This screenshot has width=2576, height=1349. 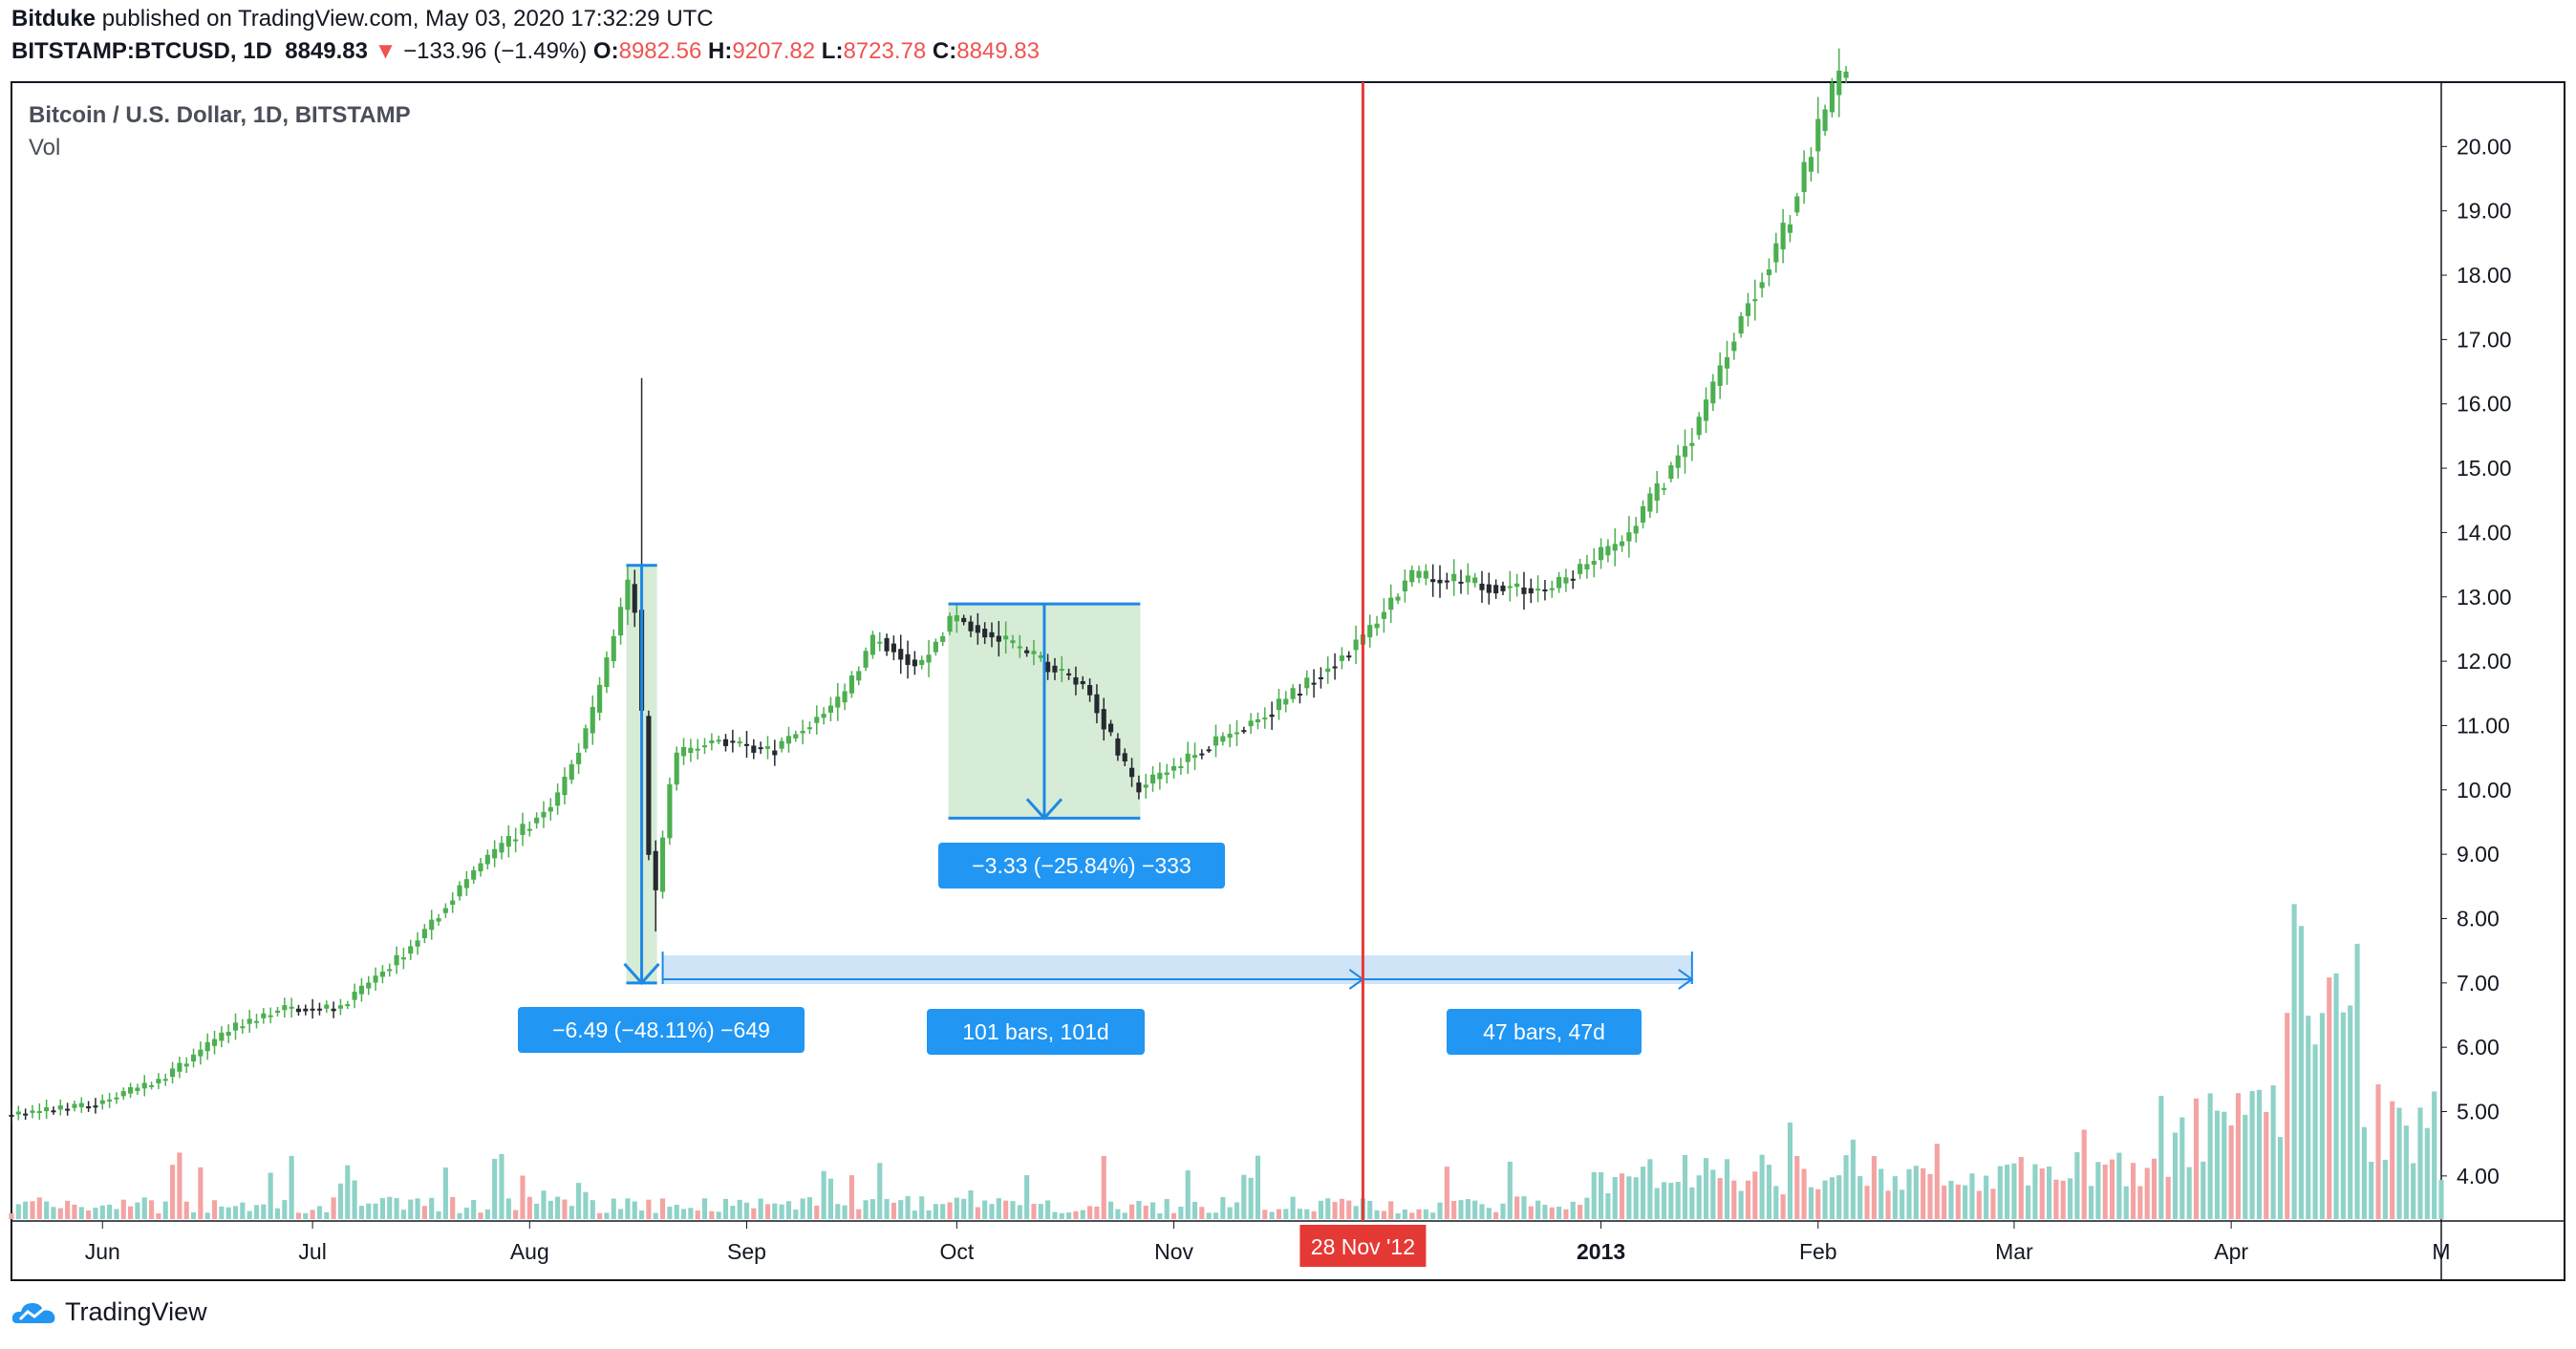 What do you see at coordinates (774, 51) in the screenshot?
I see `high-value: 9207.82` at bounding box center [774, 51].